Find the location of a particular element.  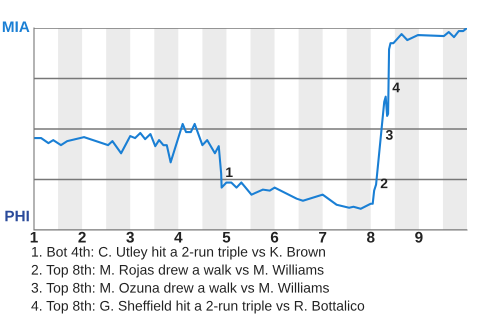

ref-line-label: MIA is located at coordinates (16, 26).